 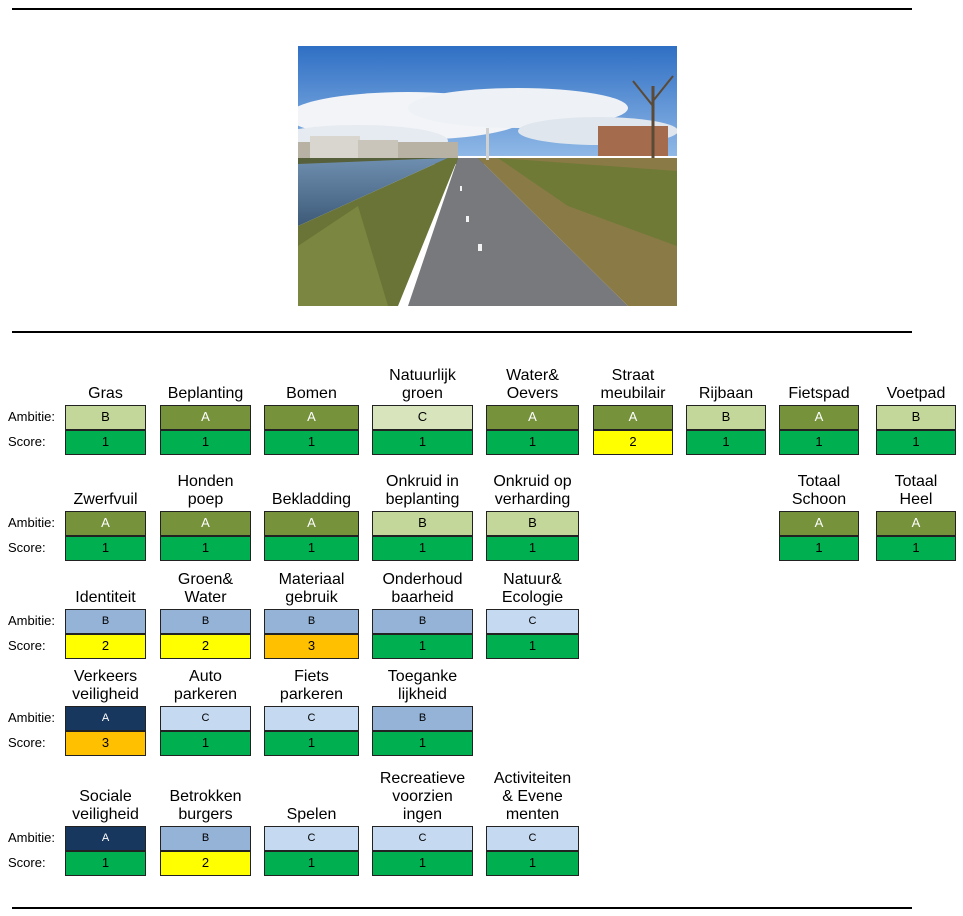 What do you see at coordinates (819, 393) in the screenshot?
I see `criterion-label-text: Fietspad` at bounding box center [819, 393].